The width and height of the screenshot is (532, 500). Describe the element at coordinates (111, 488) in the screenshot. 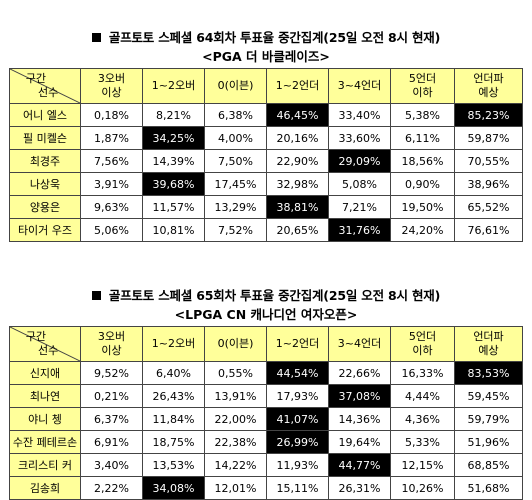

I see `vote-rate-cell: 2,22%` at that location.